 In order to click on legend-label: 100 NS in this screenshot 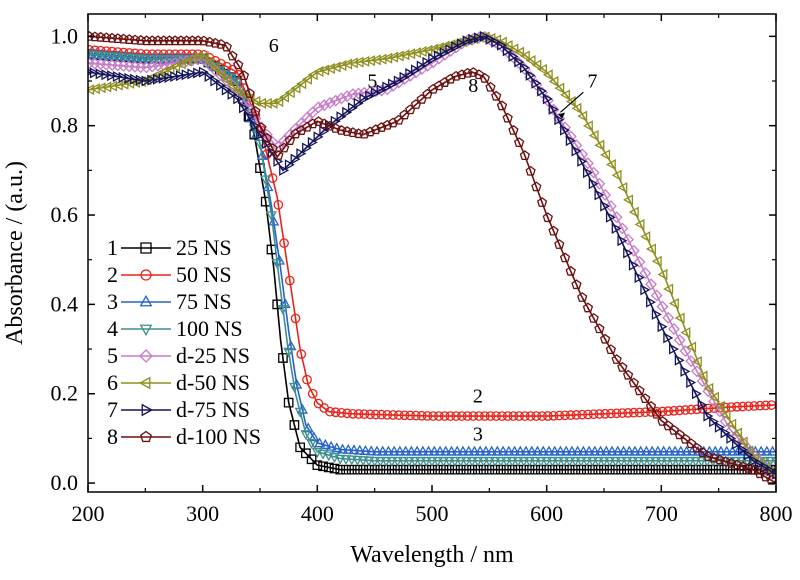, I will do `click(209, 328)`.